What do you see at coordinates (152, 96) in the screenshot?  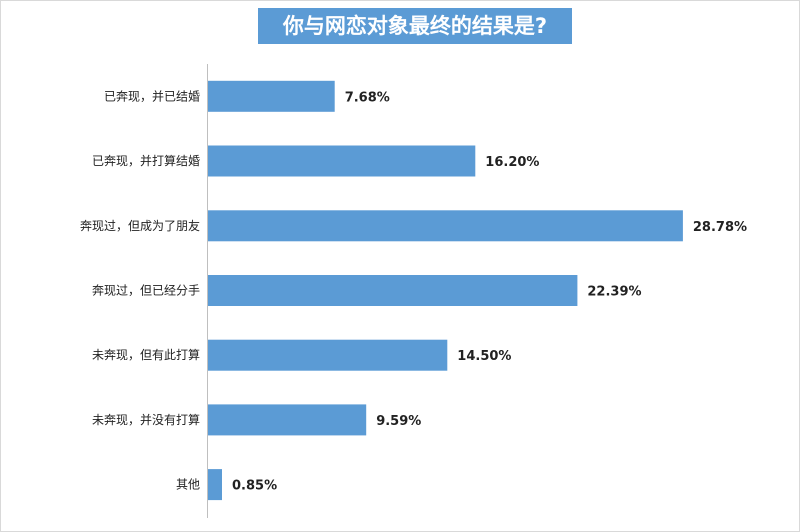 I see `category-label-1: 已奔现，并已结婚` at bounding box center [152, 96].